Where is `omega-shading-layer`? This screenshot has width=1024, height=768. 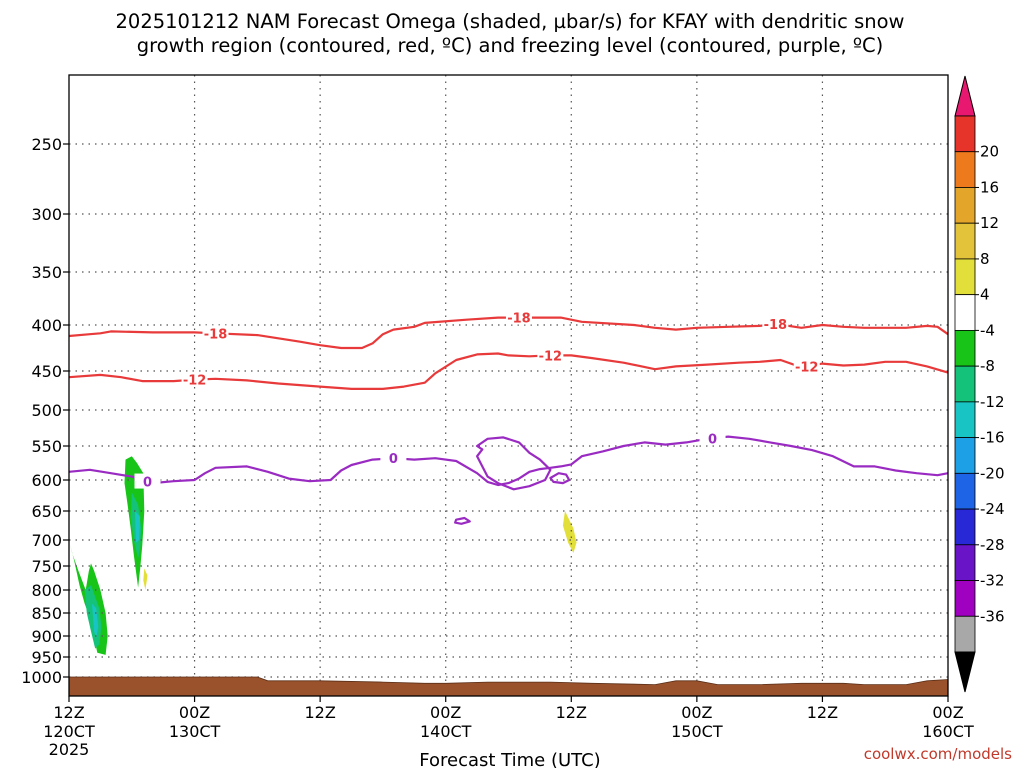 omega-shading-layer is located at coordinates (323, 555).